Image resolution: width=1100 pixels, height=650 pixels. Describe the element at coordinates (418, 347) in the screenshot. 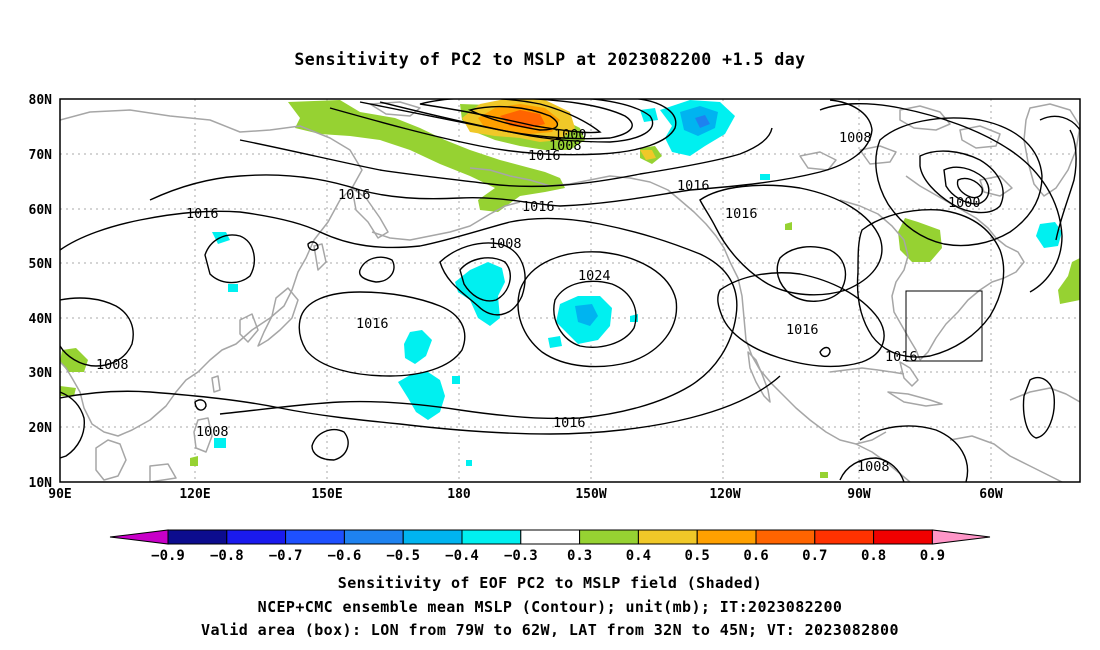

I see `negative-shade-westpac` at that location.